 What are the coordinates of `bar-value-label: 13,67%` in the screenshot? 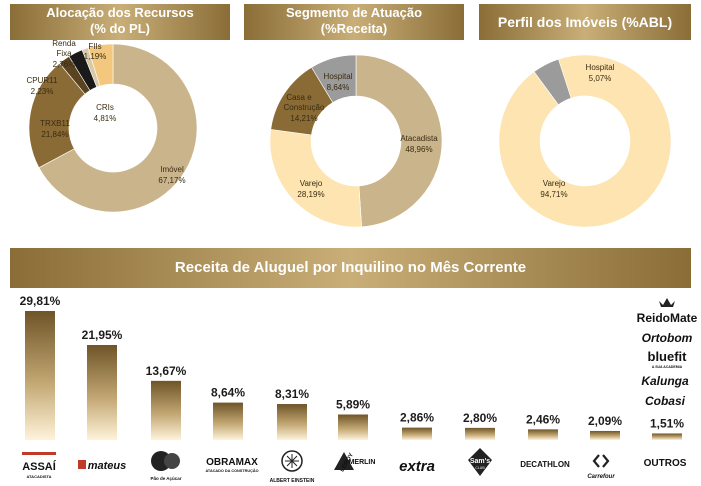 It's located at (166, 371).